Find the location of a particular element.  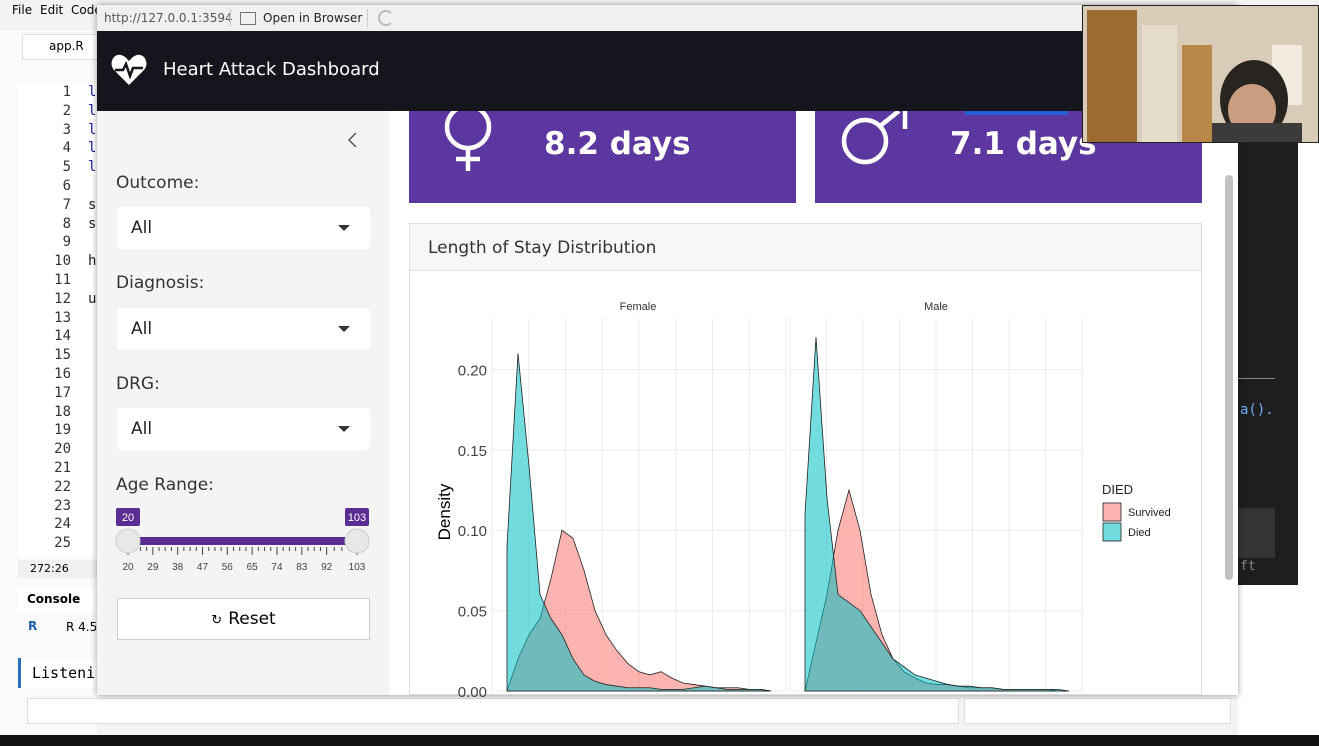

reset-button: ↻ Reset is located at coordinates (243, 619).